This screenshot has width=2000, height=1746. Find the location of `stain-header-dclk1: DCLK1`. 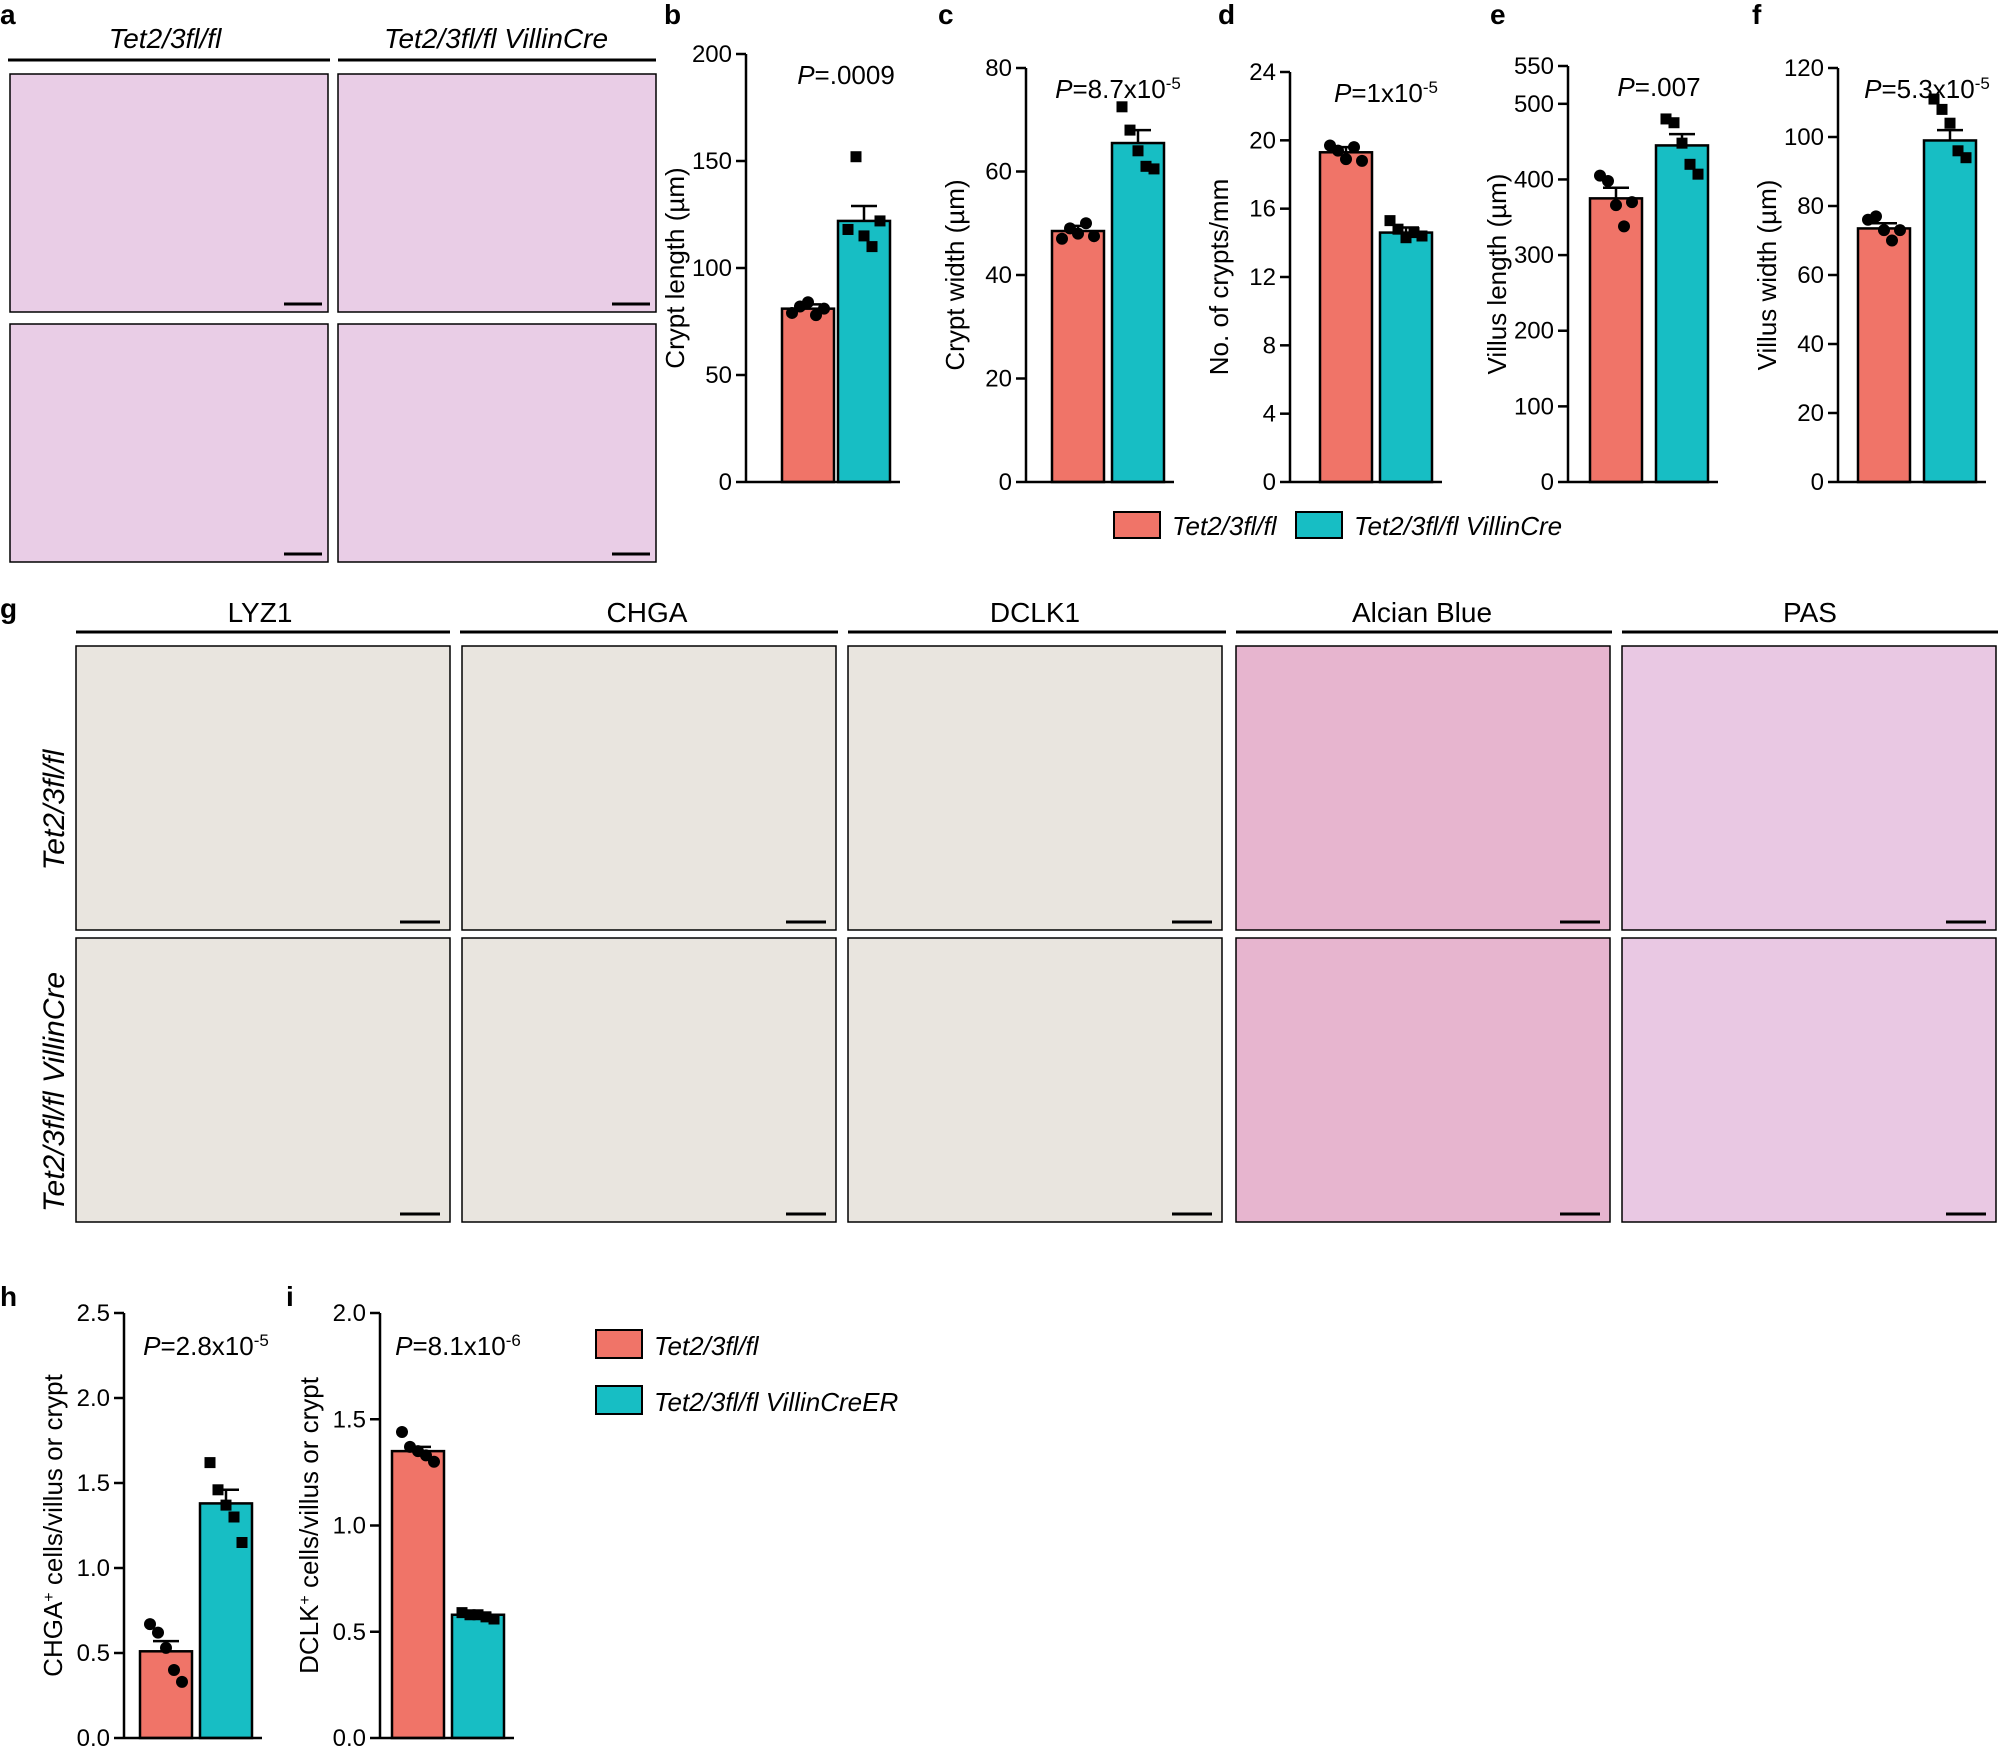

stain-header-dclk1: DCLK1 is located at coordinates (1035, 612).